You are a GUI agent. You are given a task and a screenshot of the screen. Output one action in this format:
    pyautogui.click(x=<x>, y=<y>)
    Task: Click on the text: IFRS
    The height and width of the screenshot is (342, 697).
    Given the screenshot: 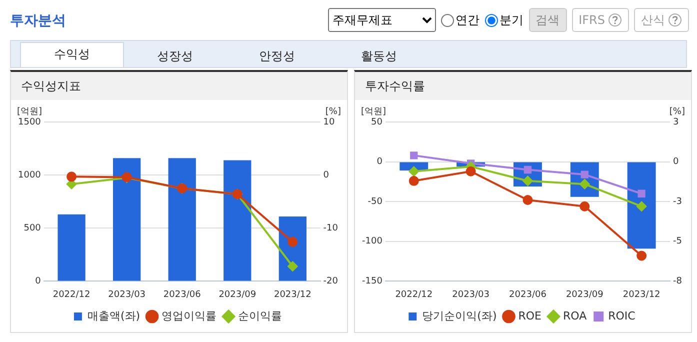 What is the action you would take?
    pyautogui.click(x=600, y=20)
    